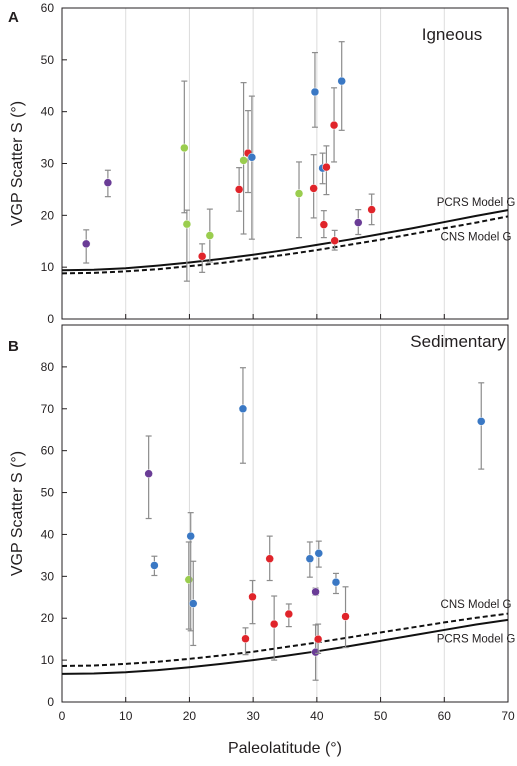 Image resolution: width=517 pixels, height=766 pixels. What do you see at coordinates (381, 716) in the screenshot?
I see `x-tick-label: 50` at bounding box center [381, 716].